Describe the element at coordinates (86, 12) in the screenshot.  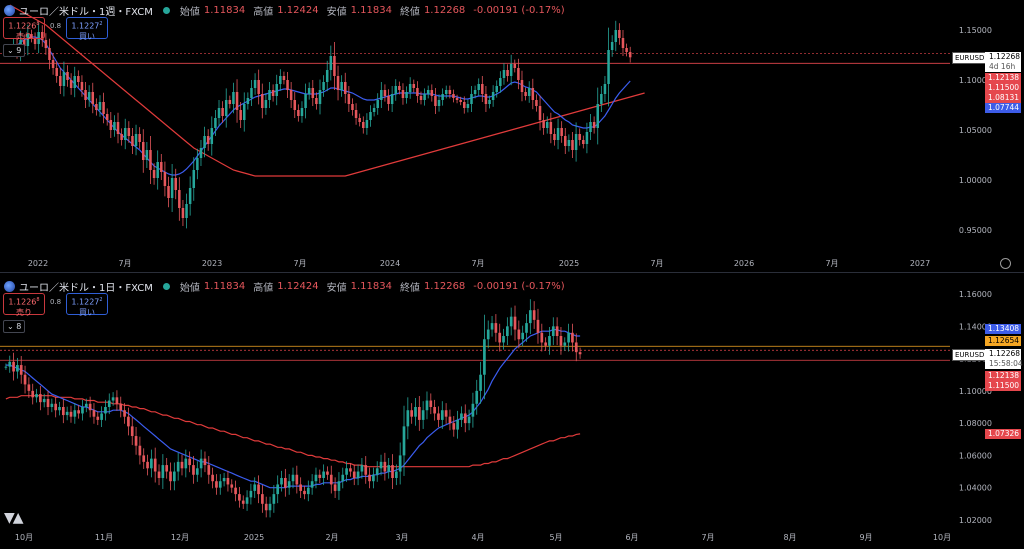
I see `chart-title: ユーロ／米ドル・1週・FXCM` at that location.